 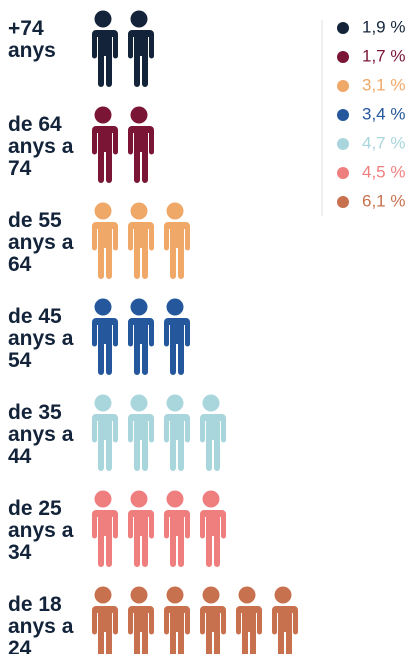 I want to click on category-label: de 18 anys a 24, so click(x=41, y=623).